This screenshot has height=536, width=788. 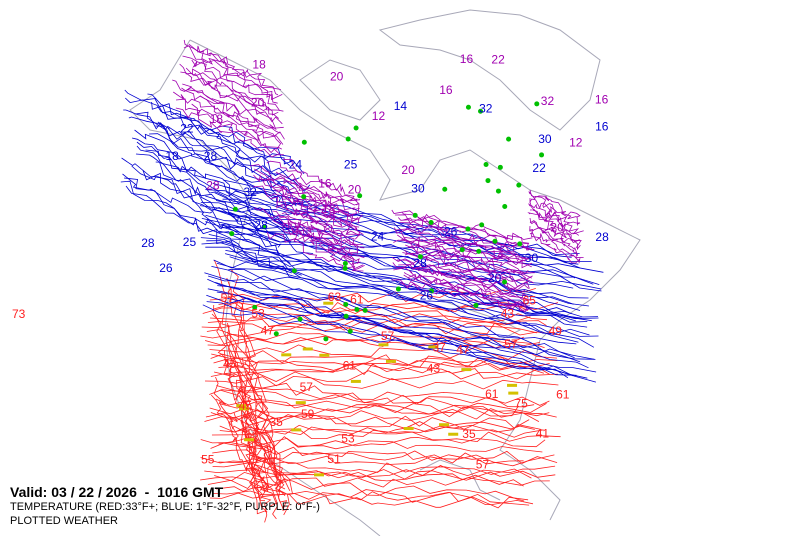 I want to click on temperature-label: 12, so click(x=576, y=142).